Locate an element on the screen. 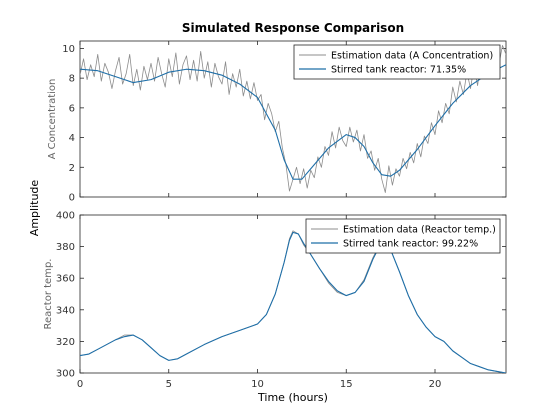 The image size is (560, 420). y-axis-label: A Concentration is located at coordinates (52, 119).